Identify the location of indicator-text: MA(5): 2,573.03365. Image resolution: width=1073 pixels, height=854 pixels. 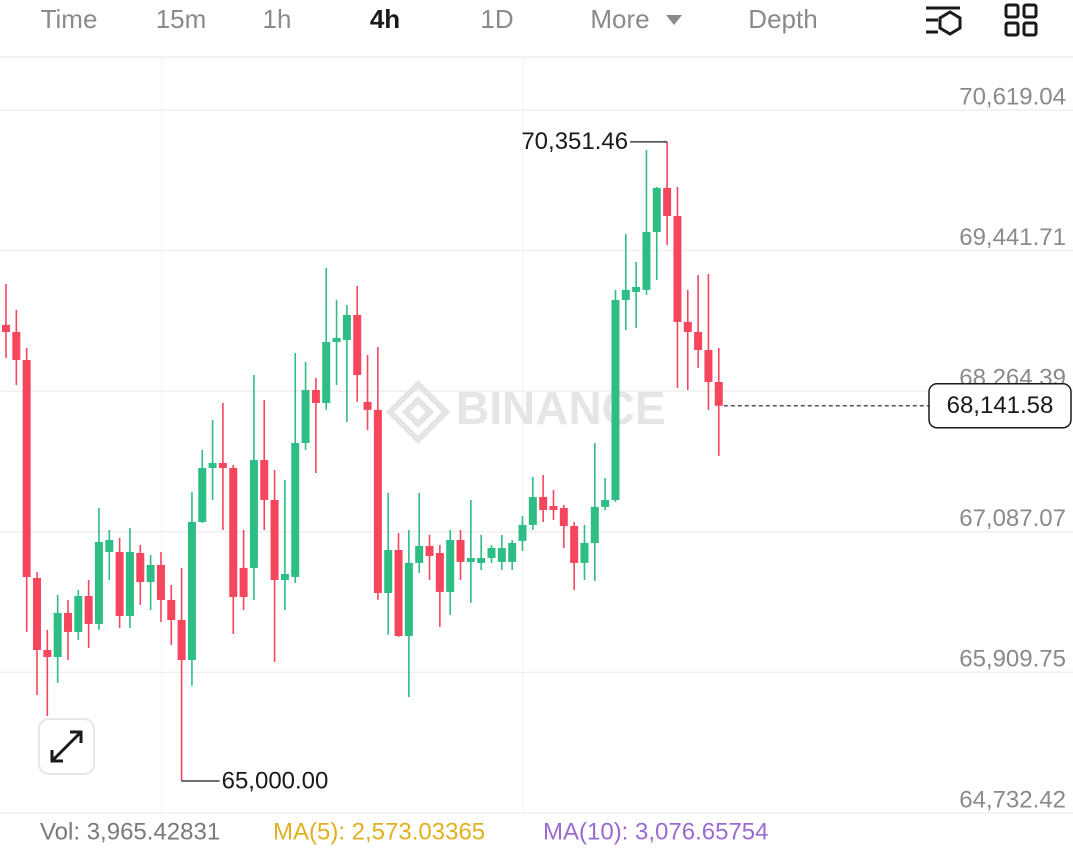
(379, 831).